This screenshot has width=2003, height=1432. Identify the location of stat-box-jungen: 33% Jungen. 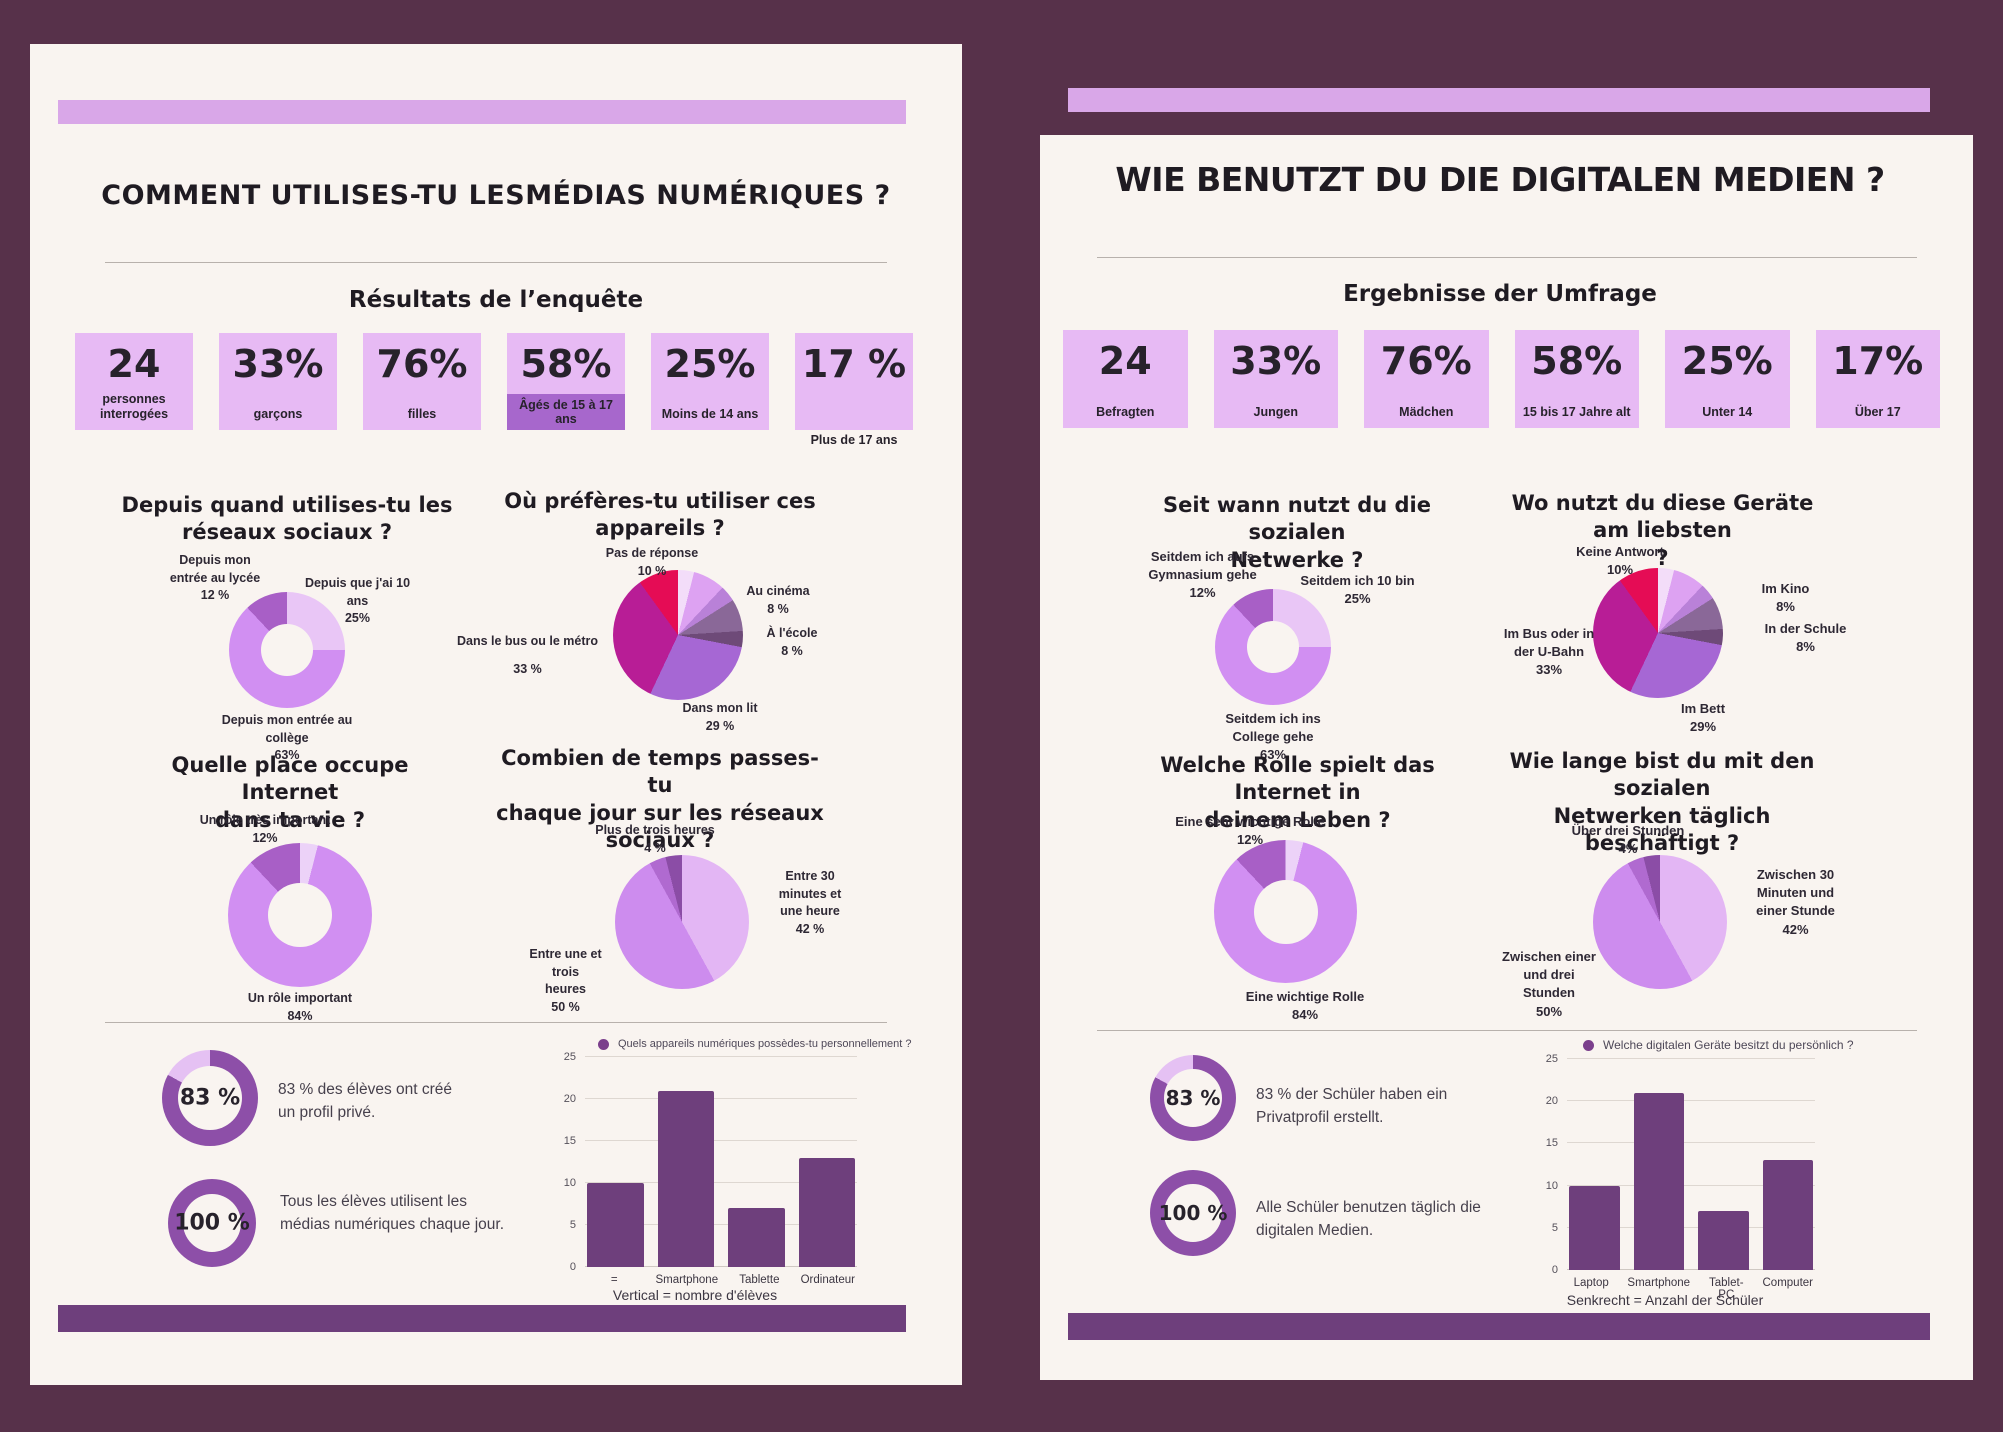
(1275, 379).